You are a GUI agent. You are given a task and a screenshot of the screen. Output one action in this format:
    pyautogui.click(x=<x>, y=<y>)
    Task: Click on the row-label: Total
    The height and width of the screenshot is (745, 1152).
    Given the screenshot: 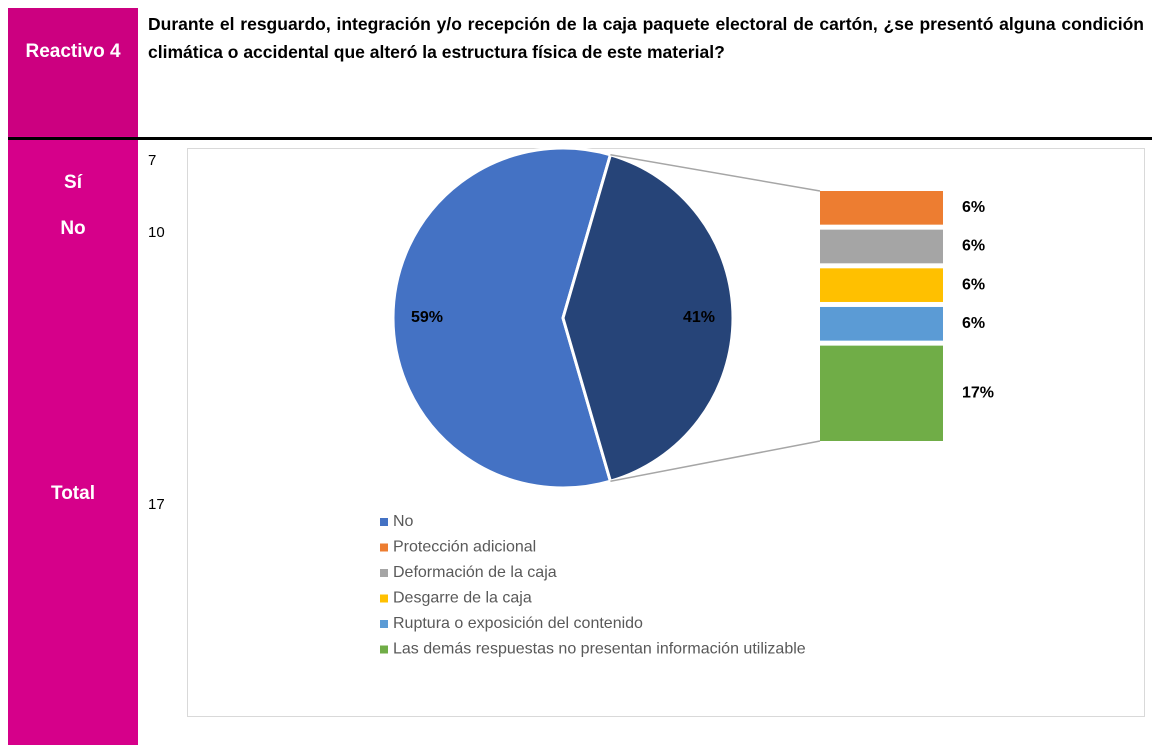 What is the action you would take?
    pyautogui.click(x=73, y=493)
    